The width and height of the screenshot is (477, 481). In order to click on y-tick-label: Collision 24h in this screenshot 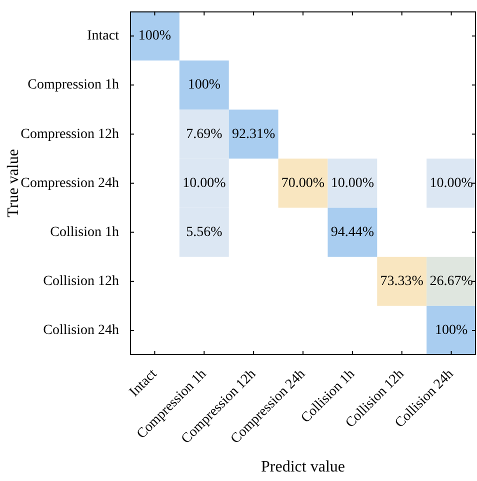, I will do `click(81, 330)`.